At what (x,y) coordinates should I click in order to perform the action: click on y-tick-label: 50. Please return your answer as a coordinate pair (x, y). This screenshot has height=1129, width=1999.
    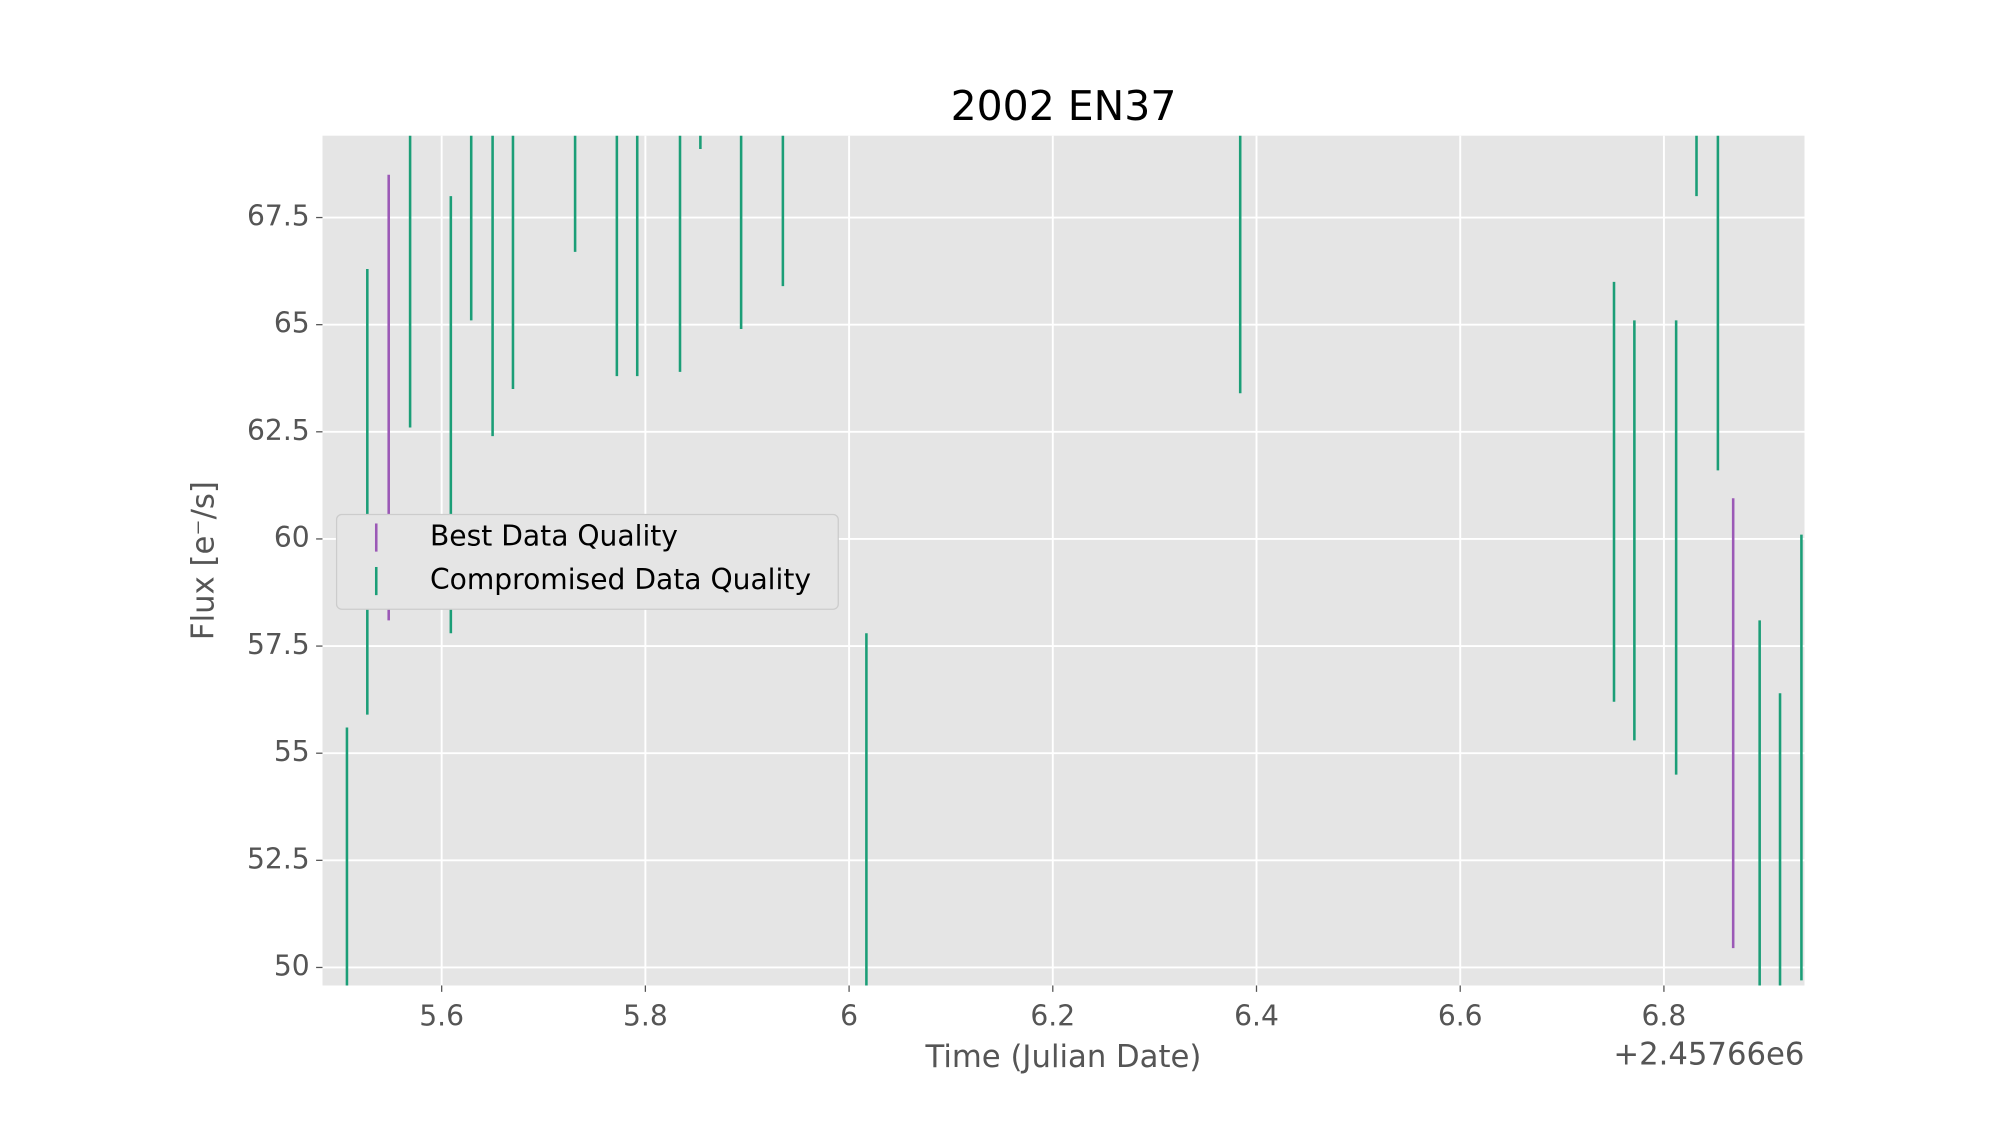
    Looking at the image, I should click on (292, 965).